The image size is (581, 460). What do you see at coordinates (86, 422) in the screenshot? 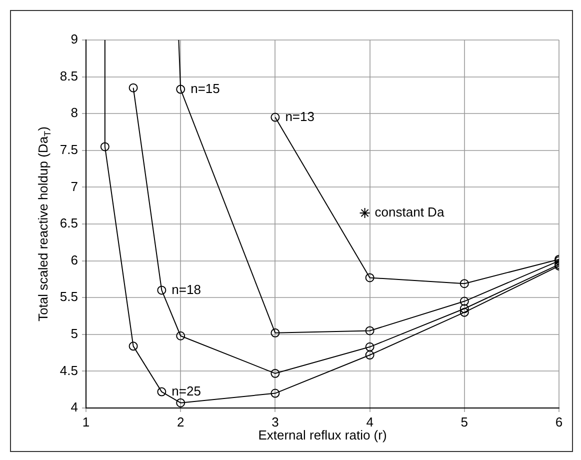
I see `x-tick-label: 1` at bounding box center [86, 422].